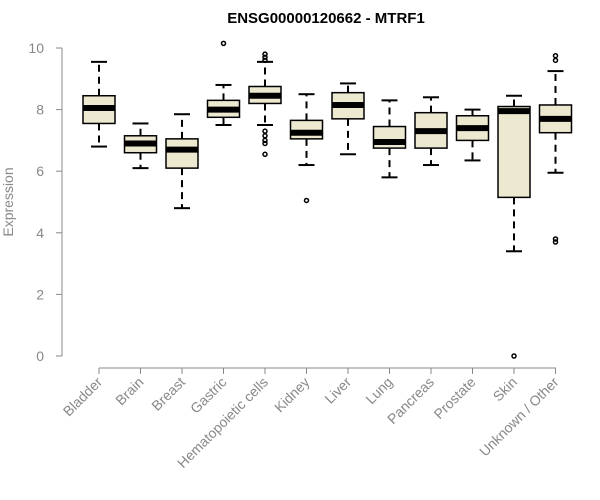  Describe the element at coordinates (40, 294) in the screenshot. I see `y-tick-label: 2` at that location.